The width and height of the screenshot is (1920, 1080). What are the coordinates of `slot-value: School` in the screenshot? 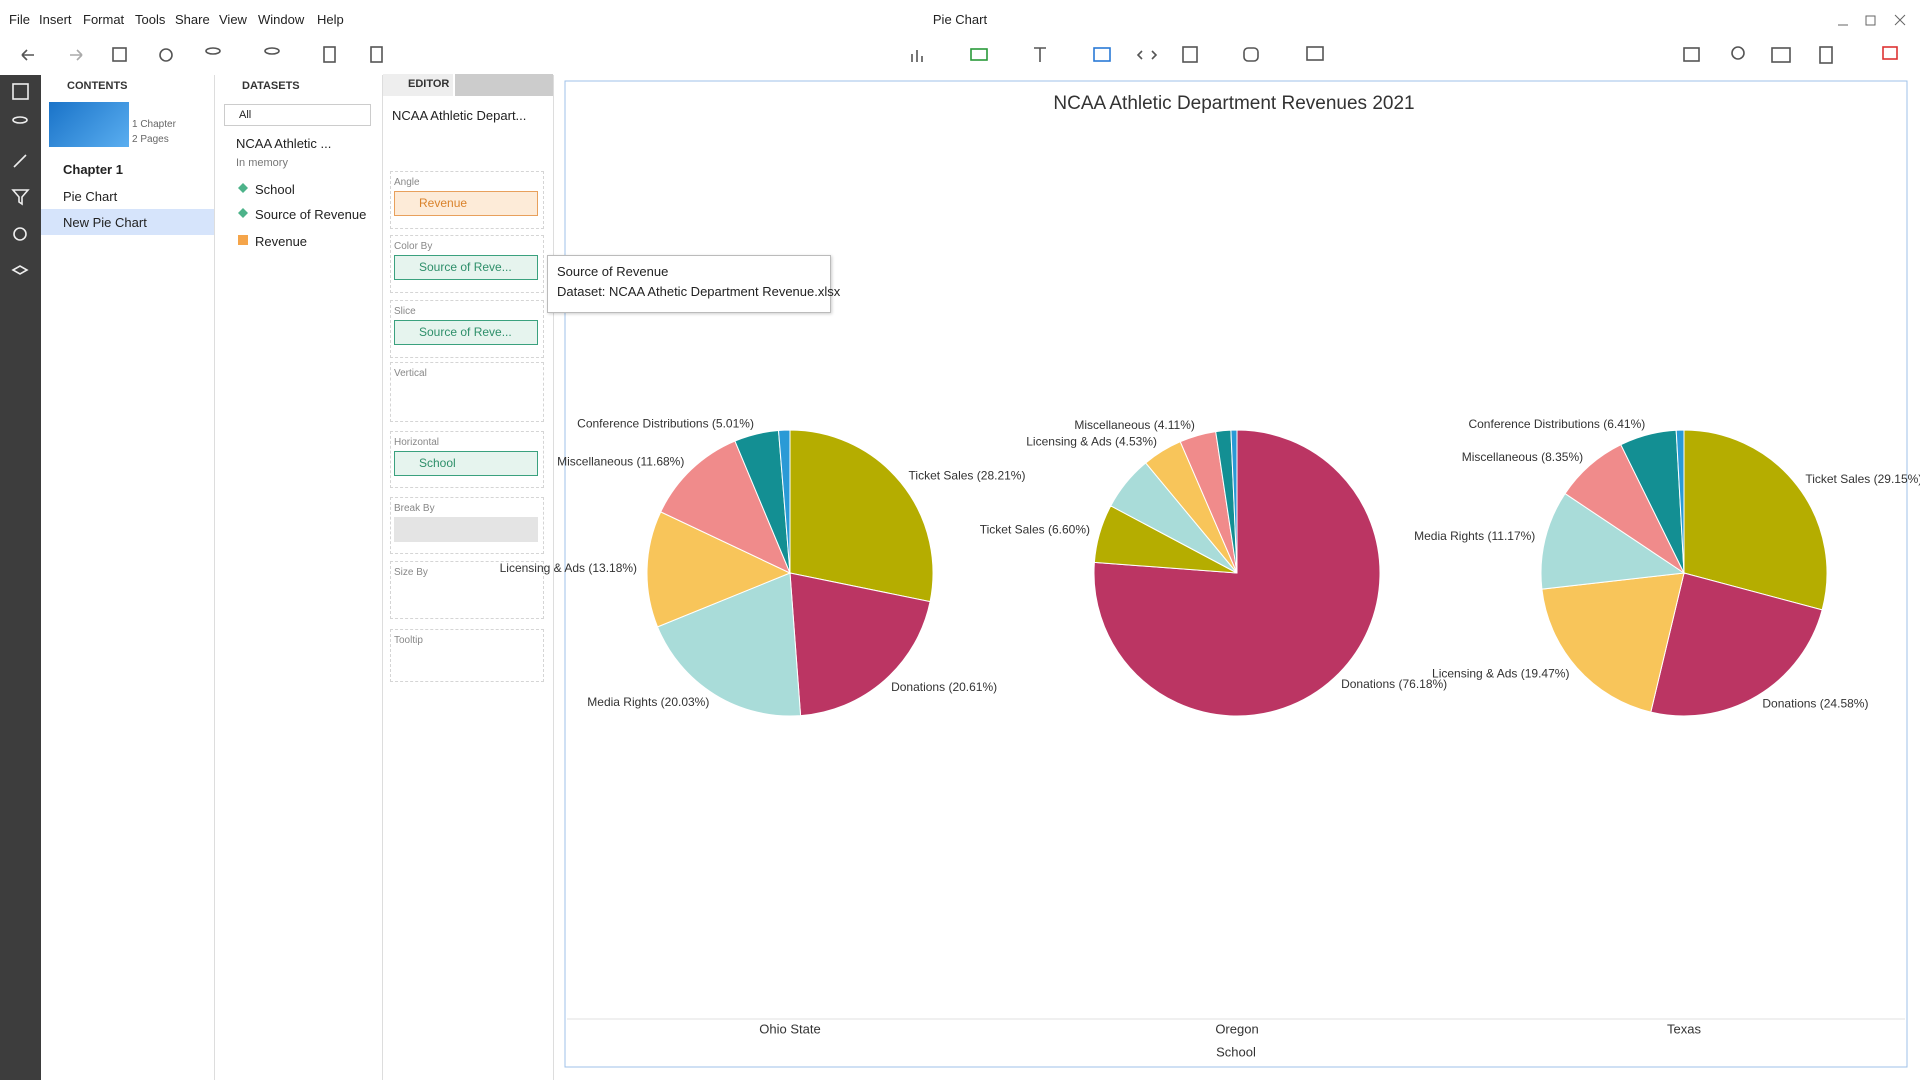 It's located at (466, 464).